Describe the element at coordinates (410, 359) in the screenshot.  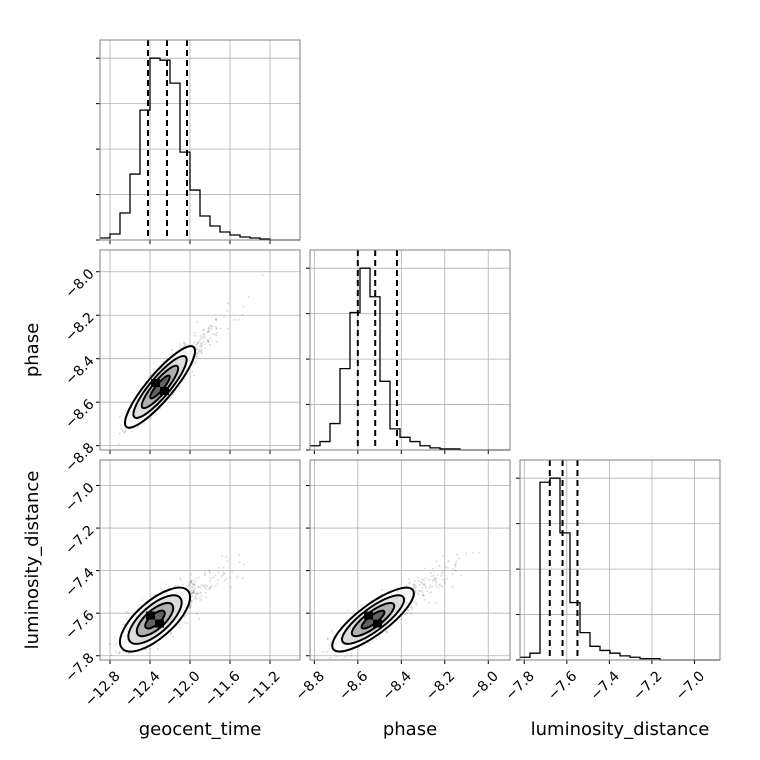
I see `histogram-phase` at that location.